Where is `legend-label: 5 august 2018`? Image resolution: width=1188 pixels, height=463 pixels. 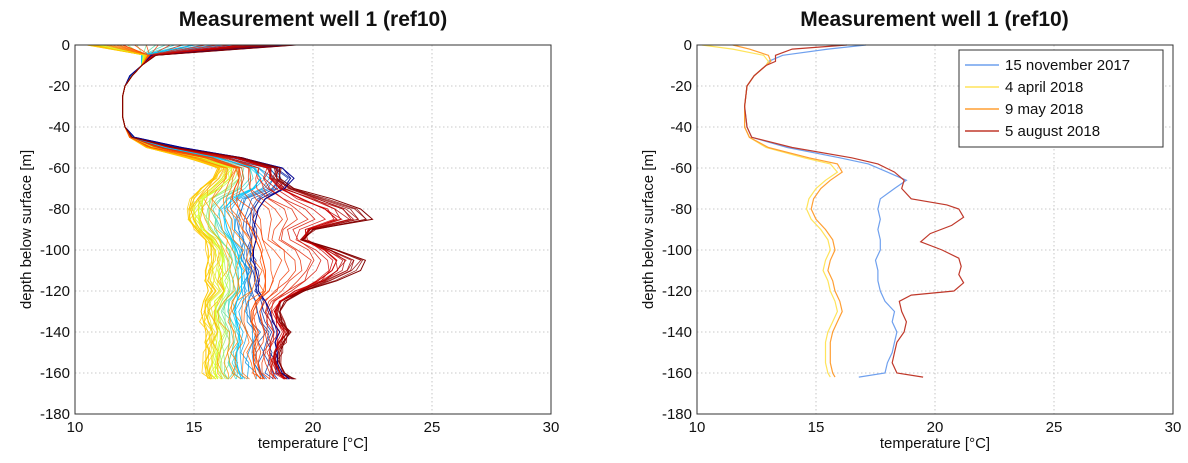
legend-label: 5 august 2018 is located at coordinates (1052, 131).